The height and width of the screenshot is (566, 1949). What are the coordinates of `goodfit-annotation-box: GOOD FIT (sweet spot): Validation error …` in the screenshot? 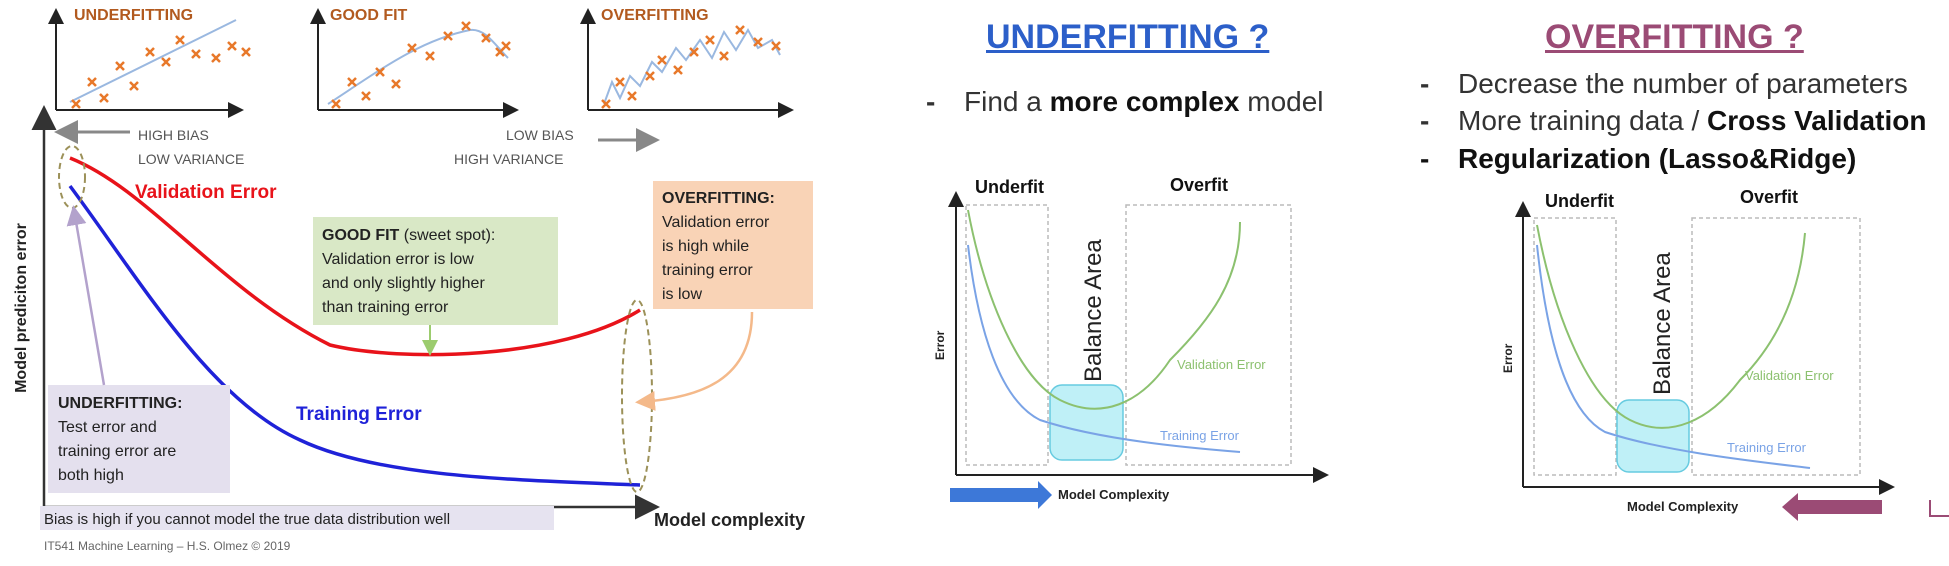 It's located at (435, 271).